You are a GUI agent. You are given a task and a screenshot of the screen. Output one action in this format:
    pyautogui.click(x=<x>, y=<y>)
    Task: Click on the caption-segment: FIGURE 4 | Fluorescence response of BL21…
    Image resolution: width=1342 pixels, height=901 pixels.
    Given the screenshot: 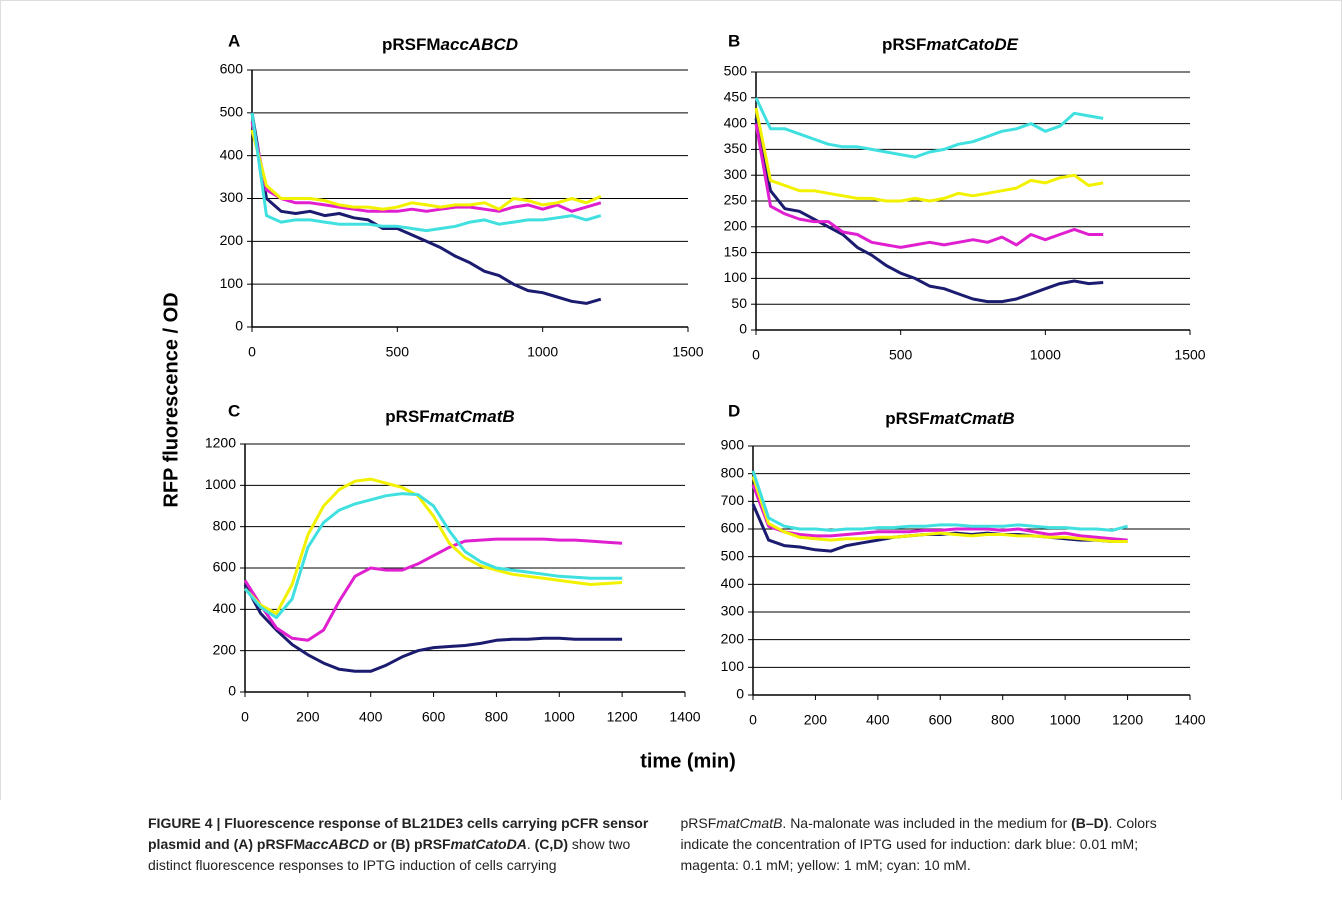 What is the action you would take?
    pyautogui.click(x=398, y=833)
    